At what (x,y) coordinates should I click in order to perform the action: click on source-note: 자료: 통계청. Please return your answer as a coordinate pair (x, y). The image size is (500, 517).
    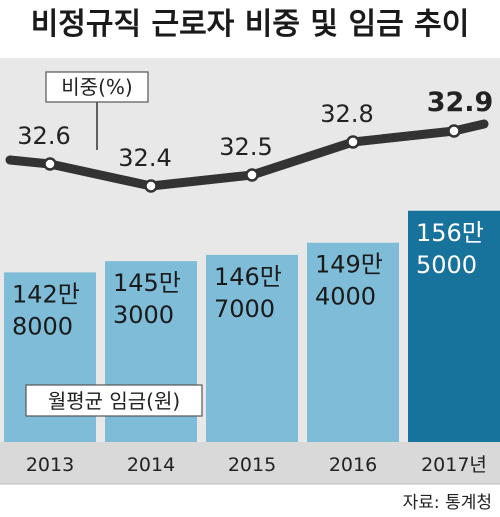
    Looking at the image, I should click on (447, 503).